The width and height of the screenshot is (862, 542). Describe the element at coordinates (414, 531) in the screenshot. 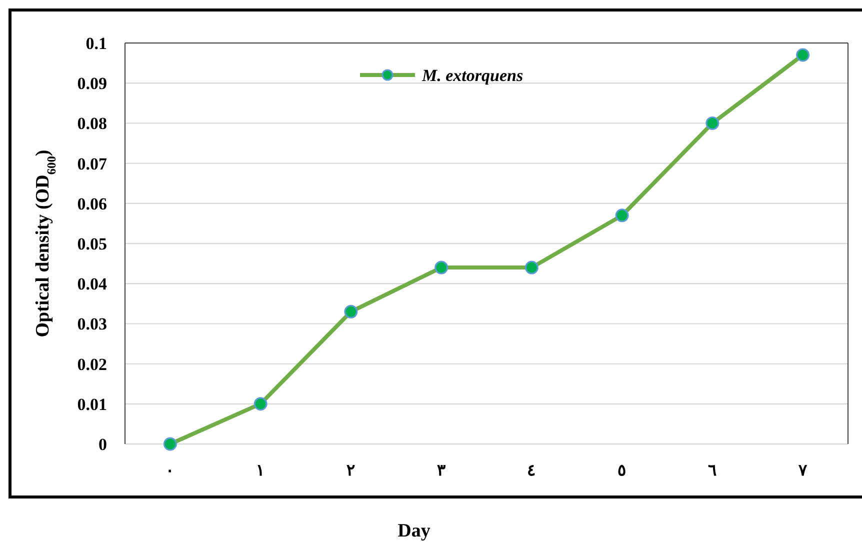

I see `x-axis-title: Day` at that location.